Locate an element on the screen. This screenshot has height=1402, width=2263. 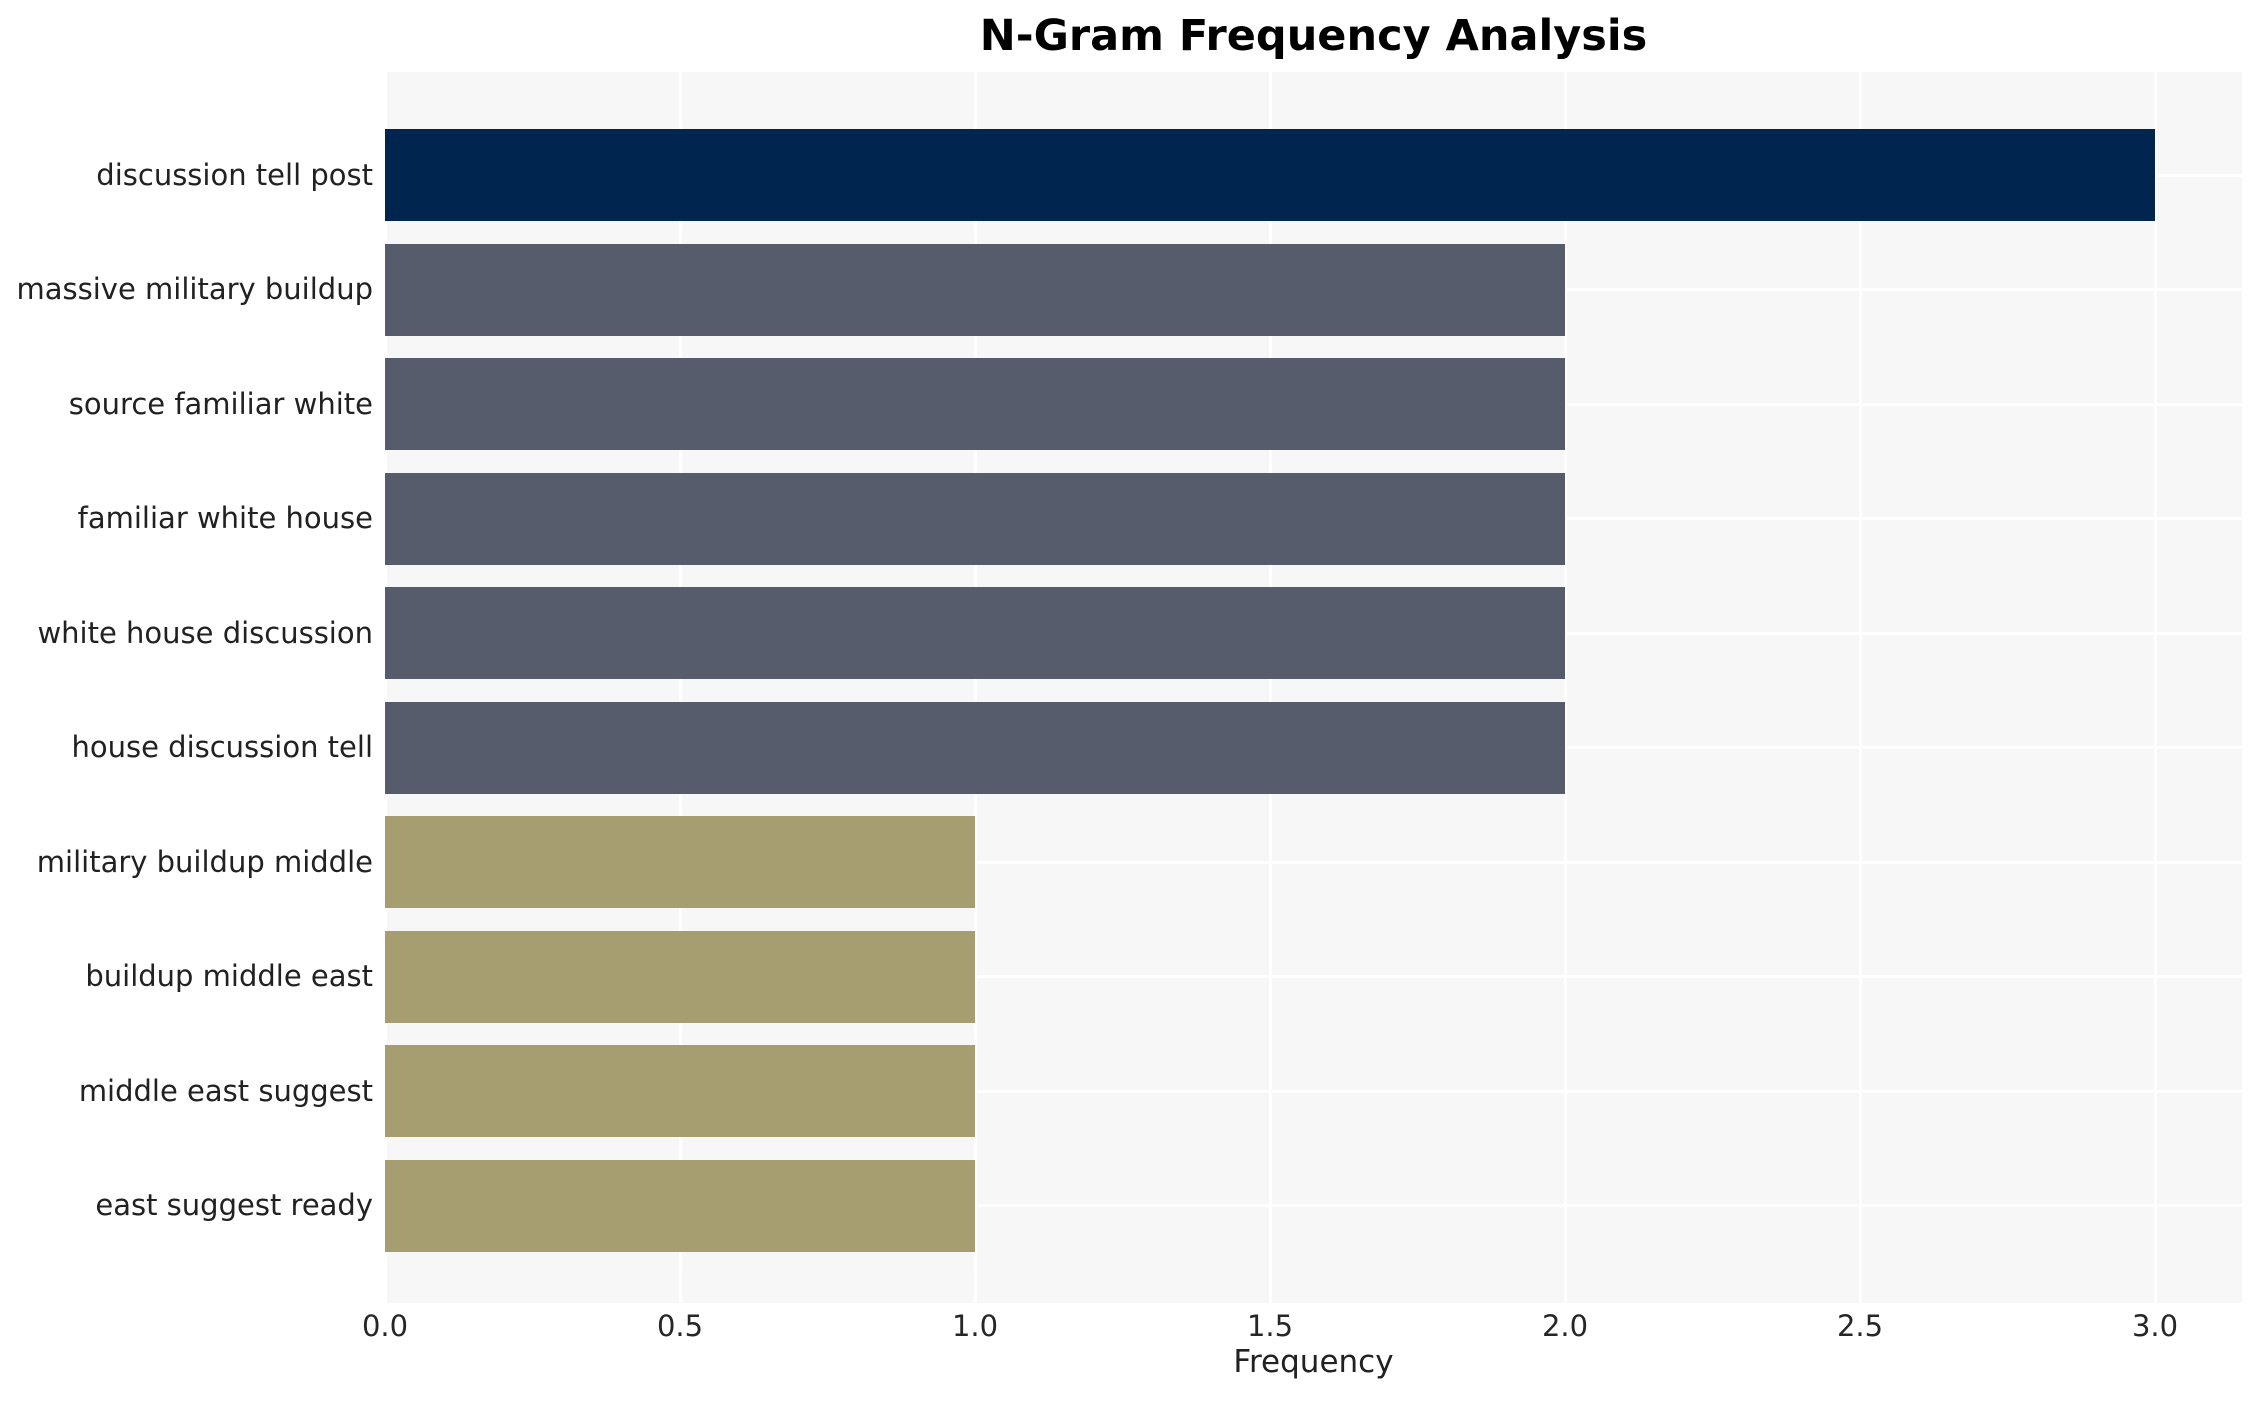
x-axis-ticks: 0.0 0.5 1.0 1.5 2.0 2.5 3.0 is located at coordinates (1131, 1328).